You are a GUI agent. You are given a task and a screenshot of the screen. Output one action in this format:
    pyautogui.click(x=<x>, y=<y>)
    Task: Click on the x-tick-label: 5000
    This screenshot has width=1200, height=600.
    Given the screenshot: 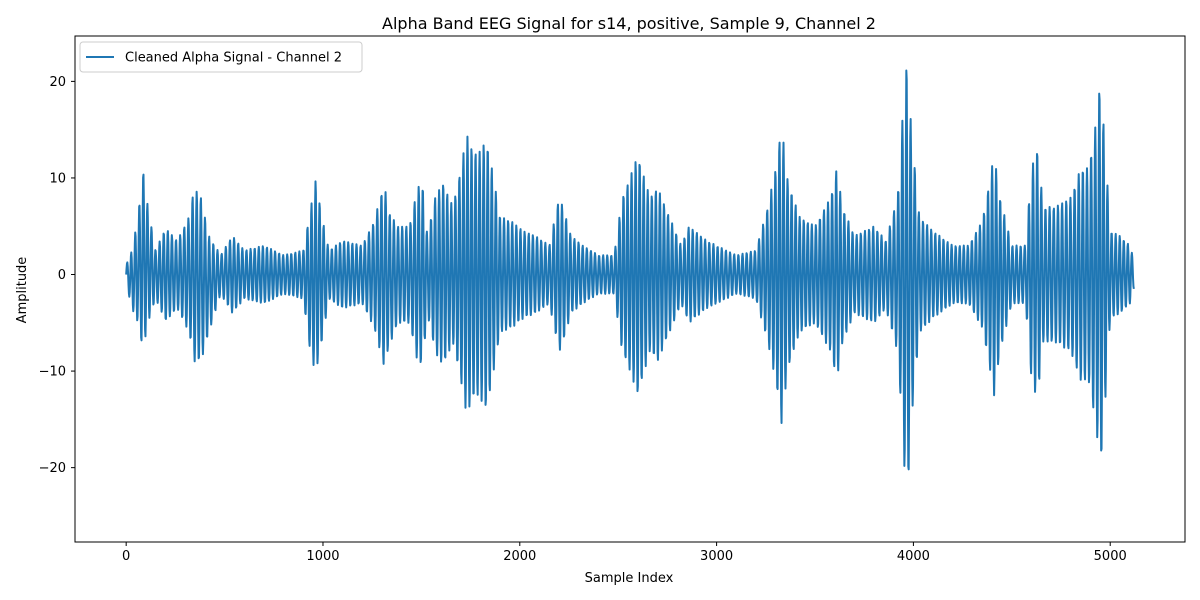 What is the action you would take?
    pyautogui.click(x=1110, y=556)
    